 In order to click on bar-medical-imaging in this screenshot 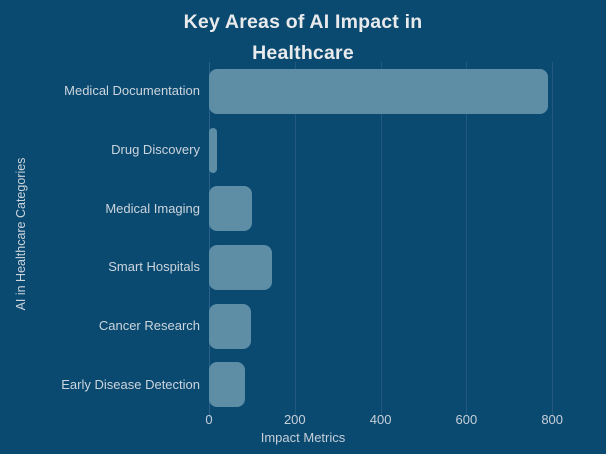, I will do `click(230, 209)`.